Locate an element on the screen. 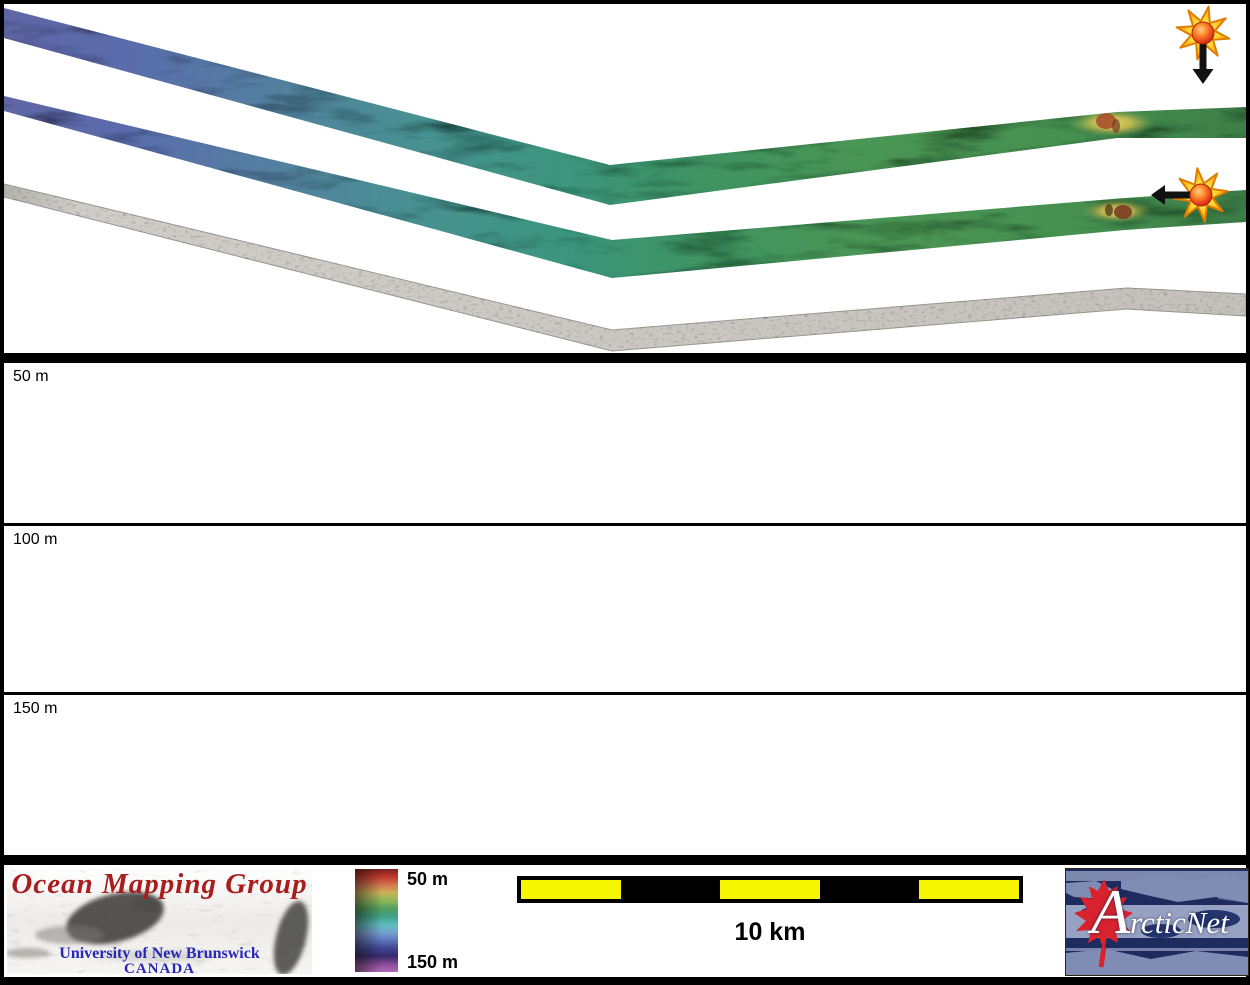 The image size is (1250, 985). omg-logo-background is located at coordinates (159, 921).